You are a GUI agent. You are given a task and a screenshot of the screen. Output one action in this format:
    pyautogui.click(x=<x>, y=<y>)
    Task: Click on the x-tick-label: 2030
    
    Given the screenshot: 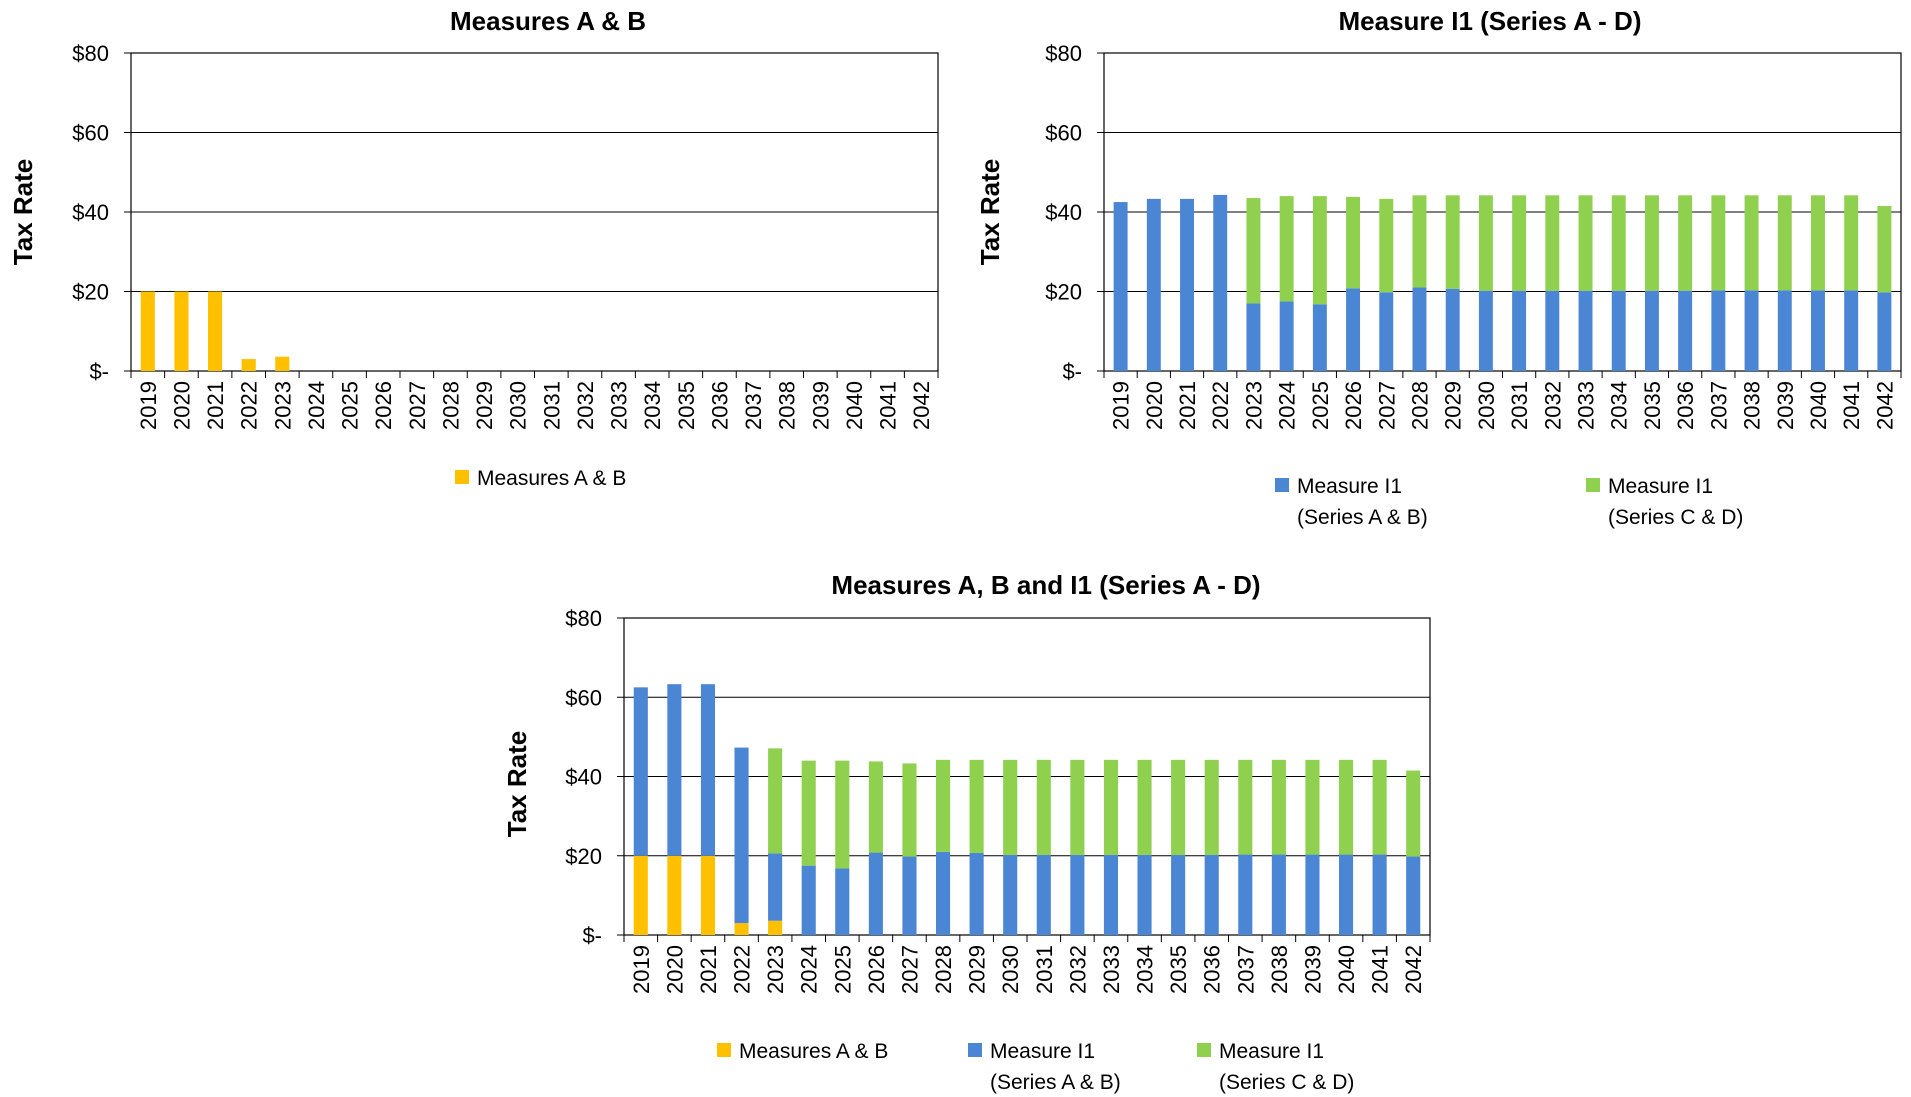 What is the action you would take?
    pyautogui.click(x=1486, y=405)
    